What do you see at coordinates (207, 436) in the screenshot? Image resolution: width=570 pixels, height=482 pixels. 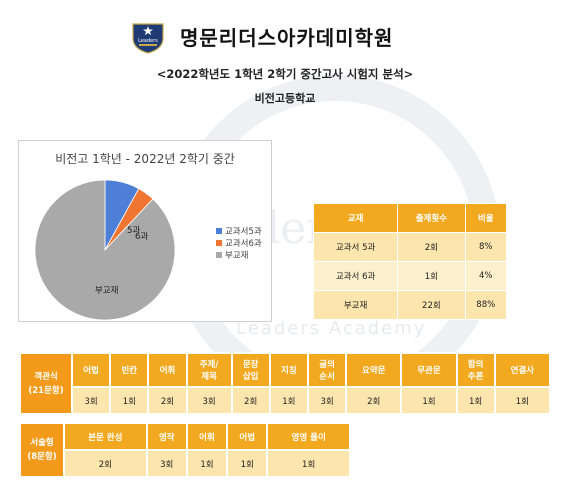 I see `essay-type-header: 어휘` at bounding box center [207, 436].